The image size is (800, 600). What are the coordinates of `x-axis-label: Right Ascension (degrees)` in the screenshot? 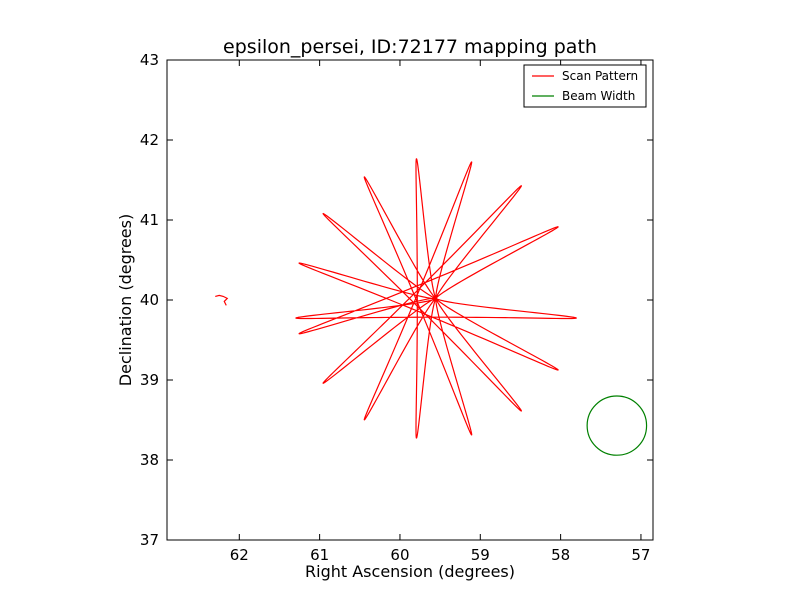 It's located at (410, 571).